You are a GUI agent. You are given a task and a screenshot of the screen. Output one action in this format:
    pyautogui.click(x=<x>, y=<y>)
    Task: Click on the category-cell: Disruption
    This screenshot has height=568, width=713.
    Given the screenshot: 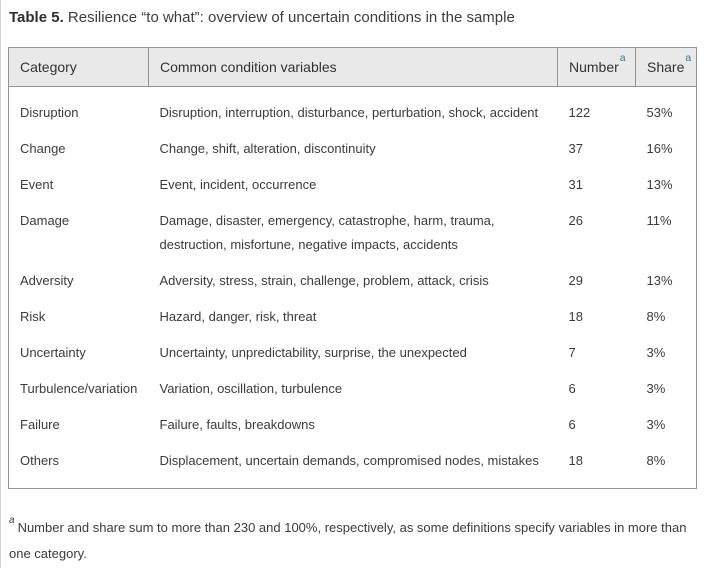 What is the action you would take?
    pyautogui.click(x=49, y=112)
    